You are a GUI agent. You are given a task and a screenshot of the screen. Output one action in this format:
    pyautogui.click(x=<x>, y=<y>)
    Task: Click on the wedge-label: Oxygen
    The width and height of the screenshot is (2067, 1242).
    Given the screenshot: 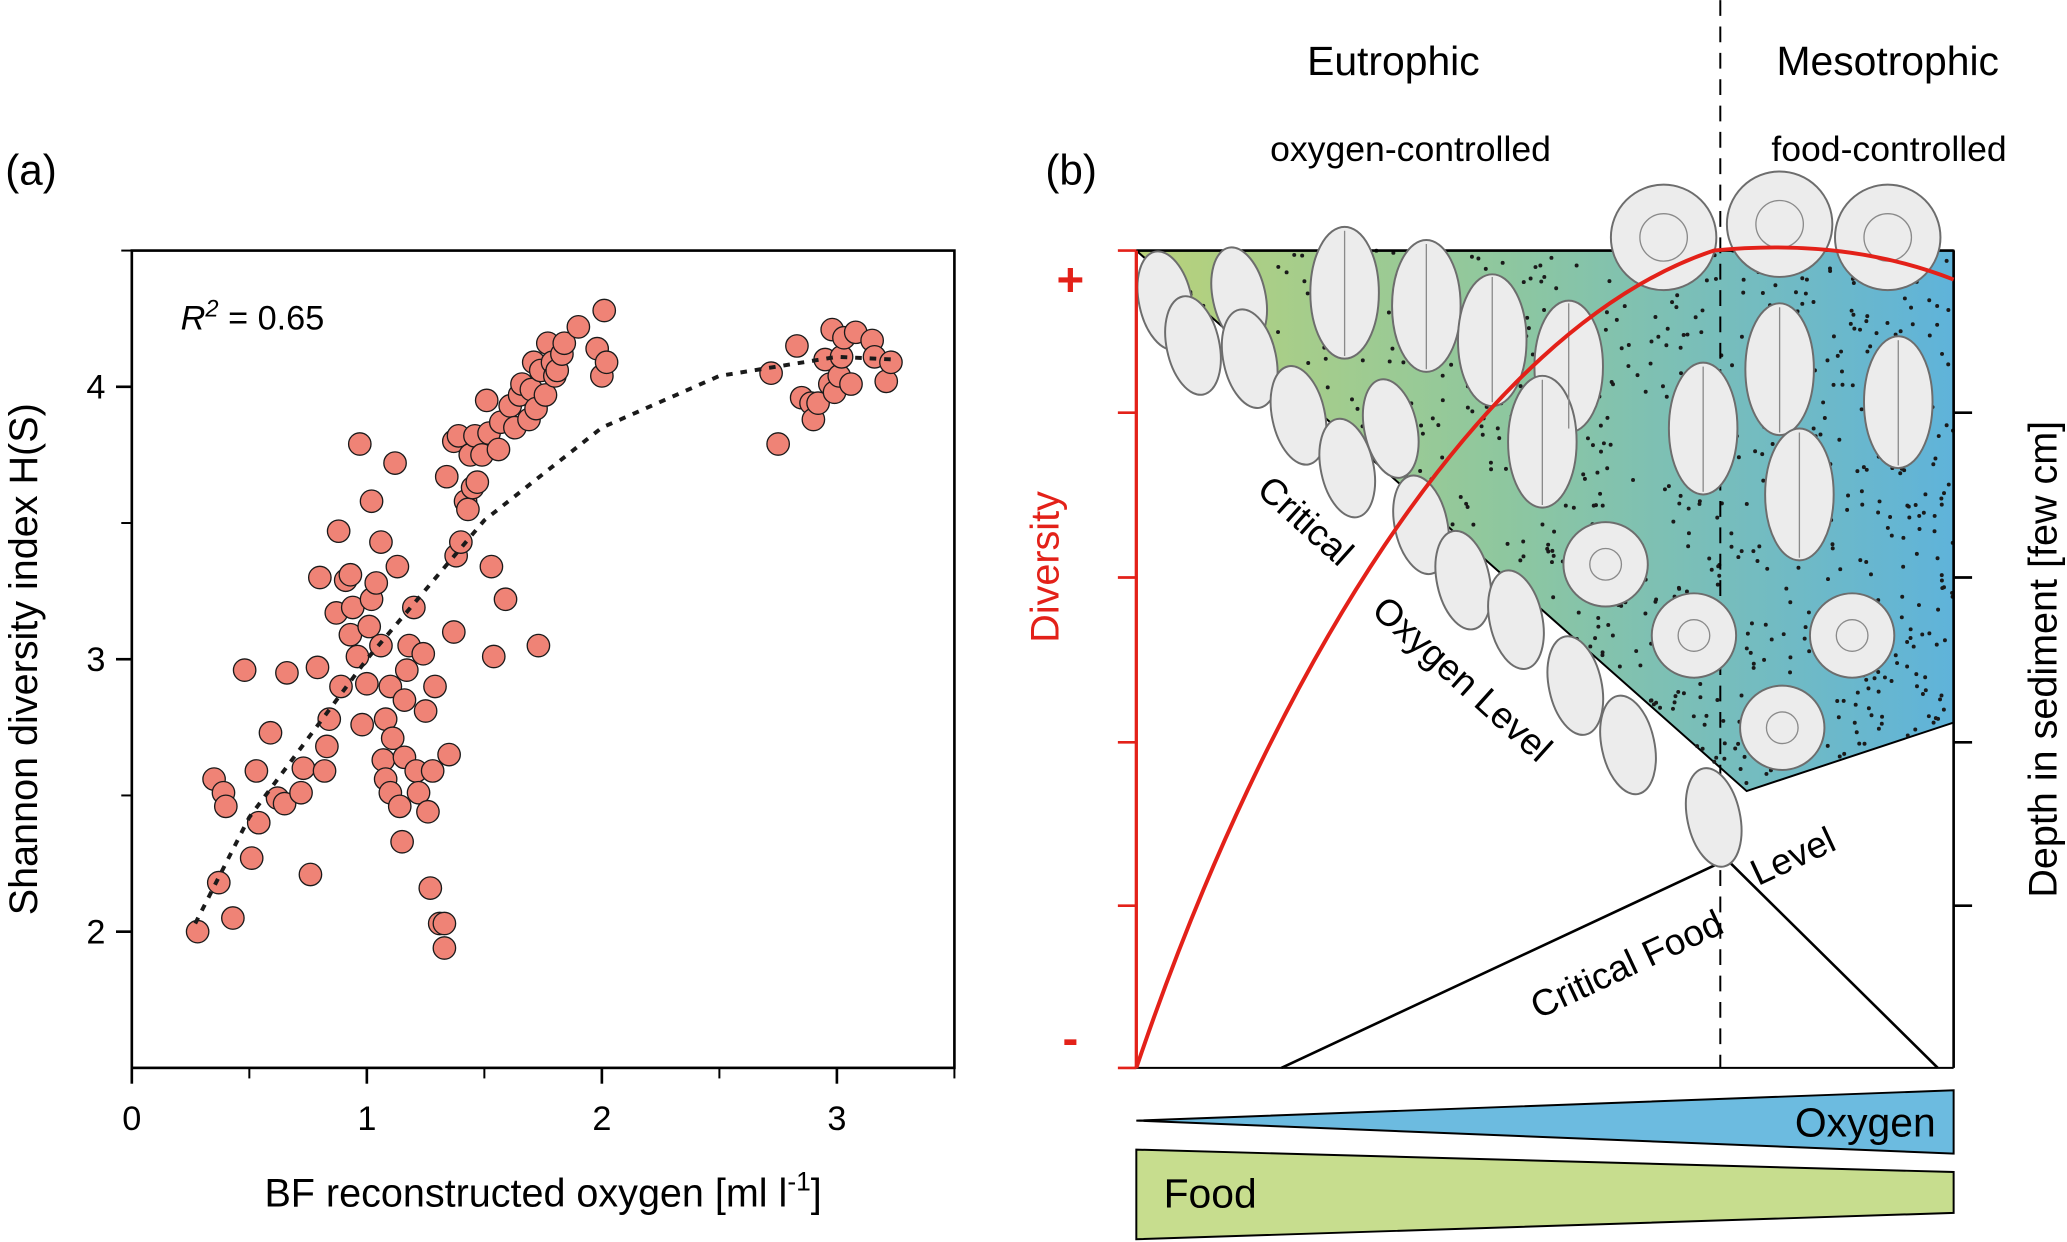 What is the action you would take?
    pyautogui.click(x=1865, y=1122)
    